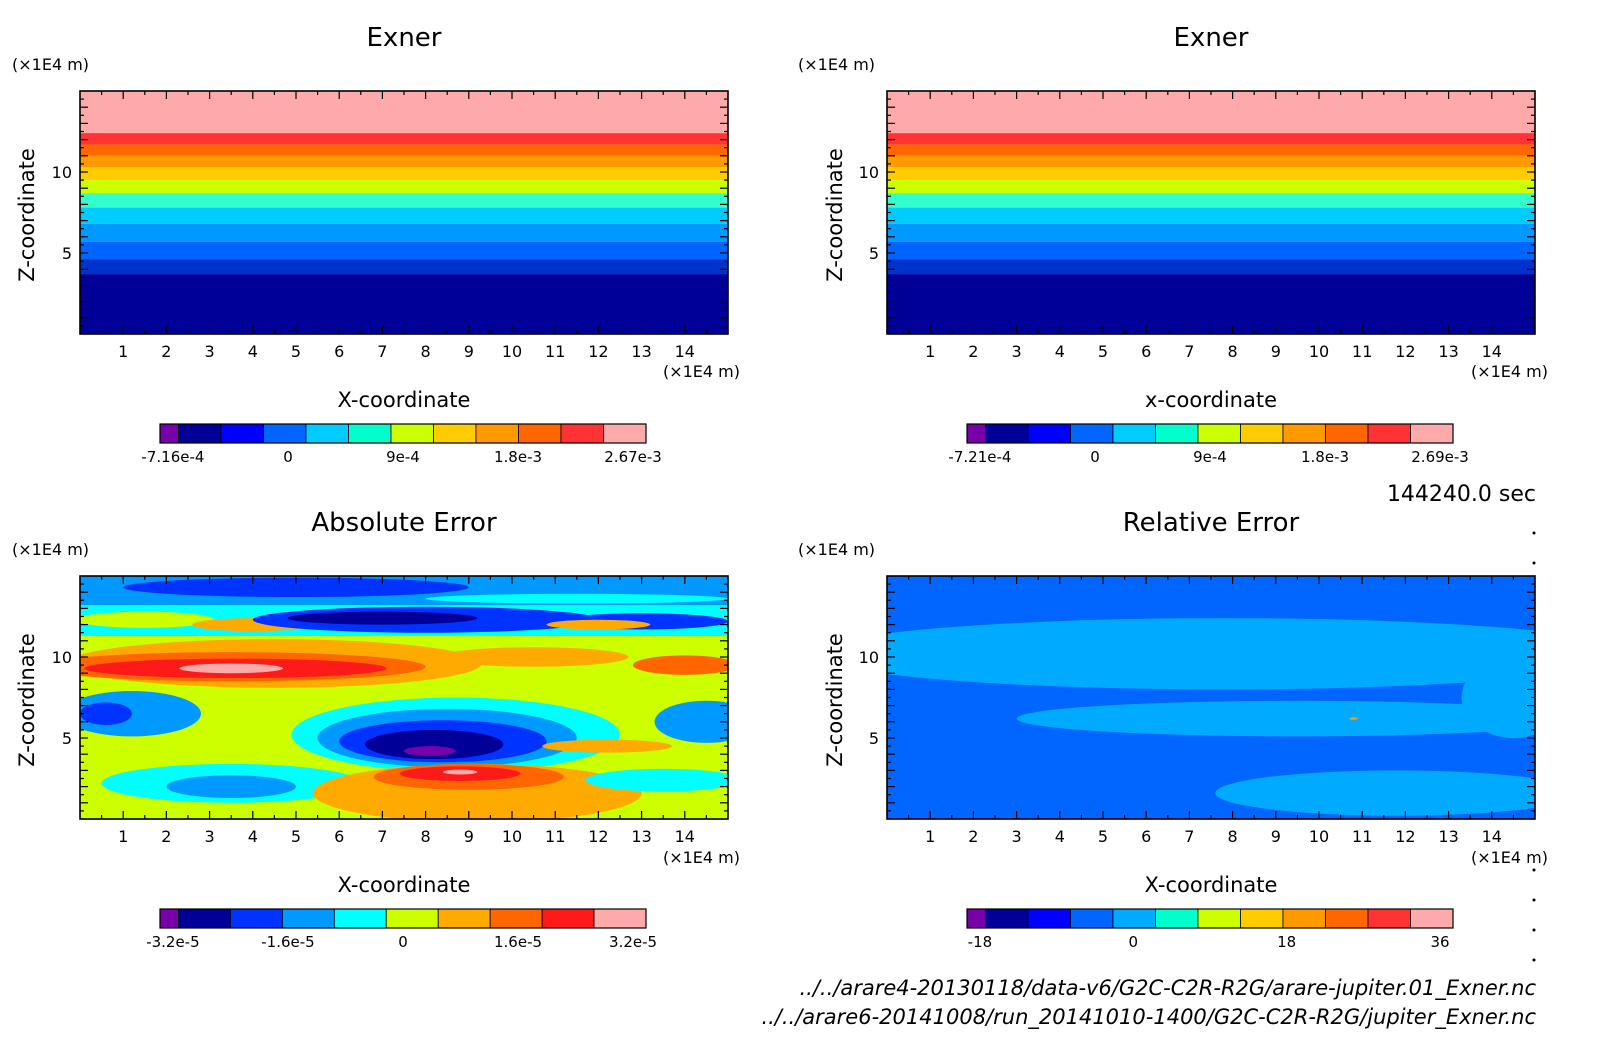  What do you see at coordinates (701, 371) in the screenshot?
I see `x-axis-unit: (×1E4 m)` at bounding box center [701, 371].